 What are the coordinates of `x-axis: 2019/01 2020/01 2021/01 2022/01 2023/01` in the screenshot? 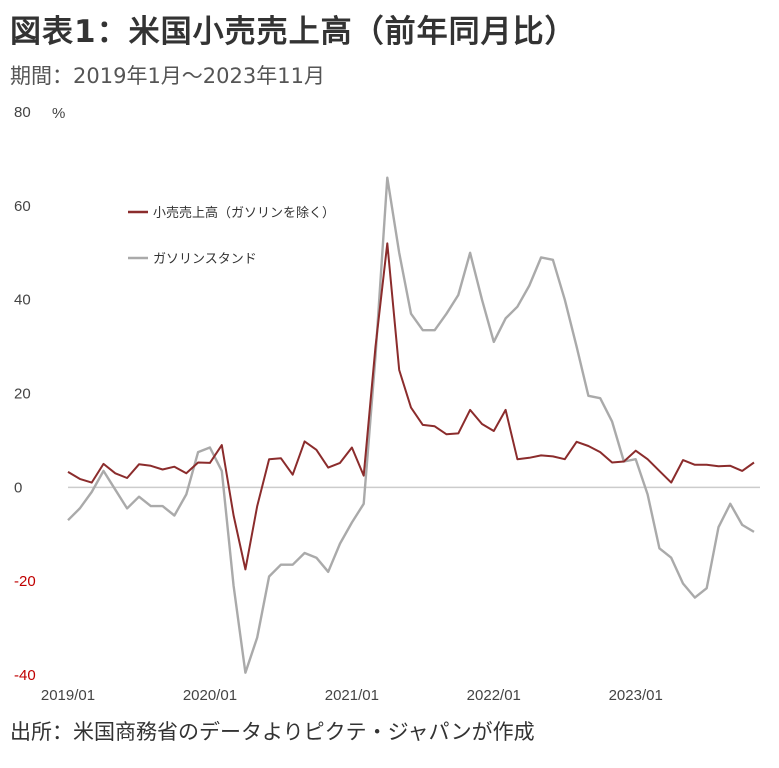 It's located at (352, 695).